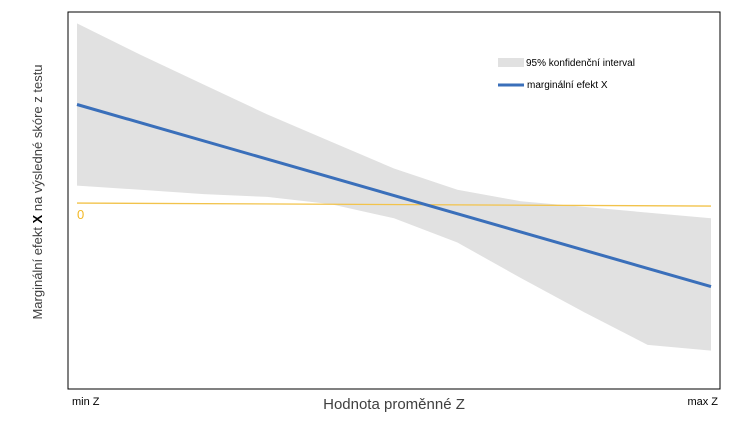 This screenshot has width=740, height=434. I want to click on y-axis-title-part-2: na výsledné skóre z testu, so click(37, 139).